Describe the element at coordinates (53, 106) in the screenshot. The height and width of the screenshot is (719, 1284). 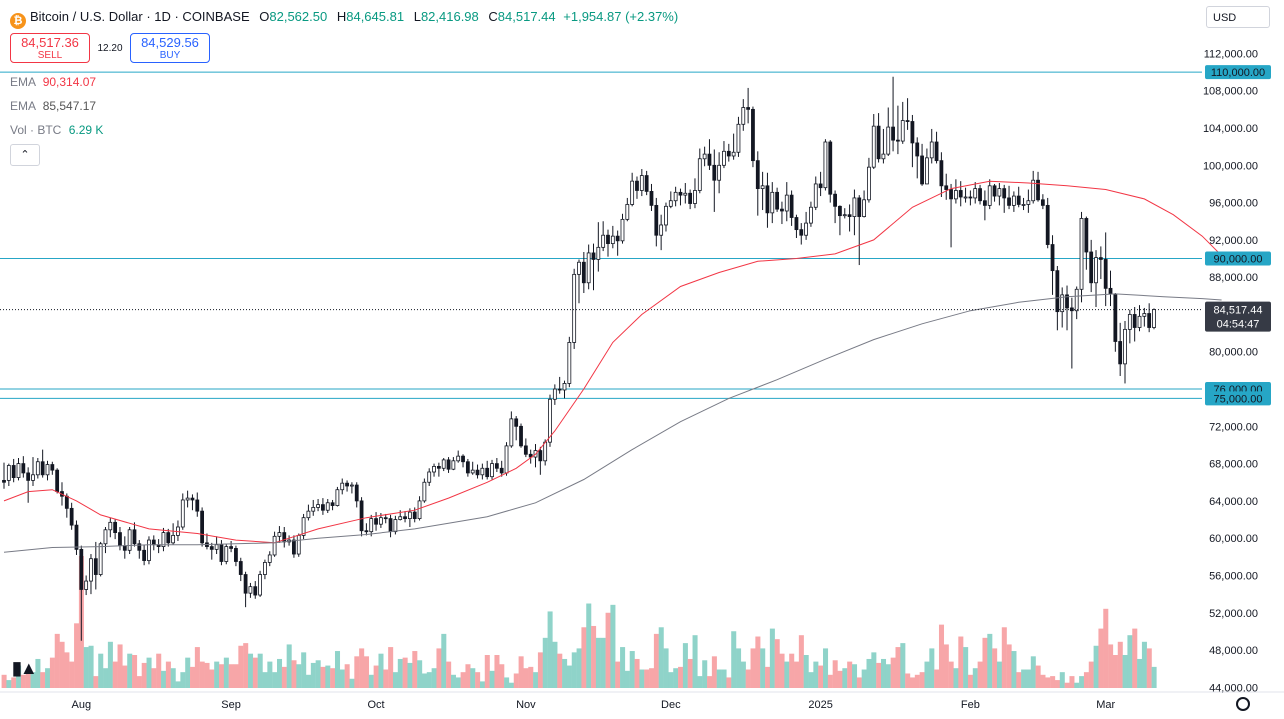
I see `ema-slow-legend: EMA 85,547.17` at that location.